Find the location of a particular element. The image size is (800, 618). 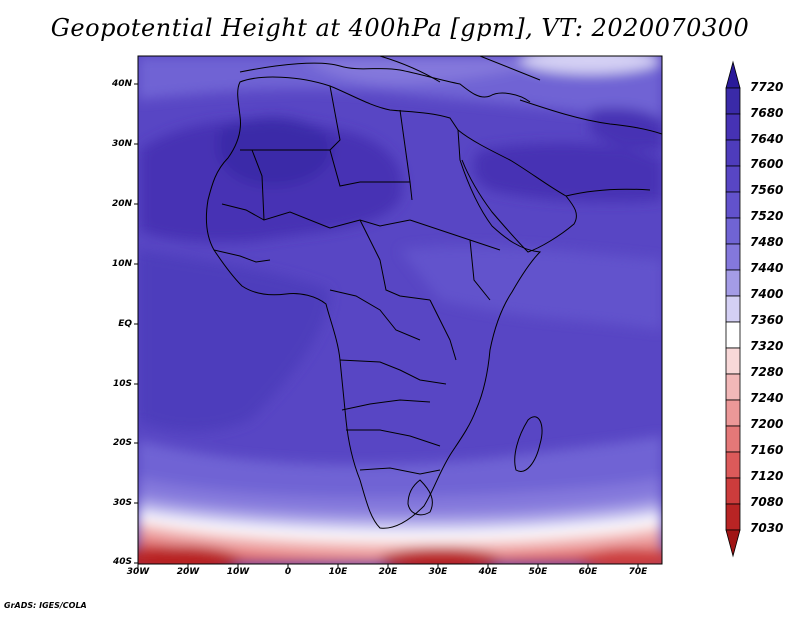

x-tick-label: 10E is located at coordinates (338, 572).